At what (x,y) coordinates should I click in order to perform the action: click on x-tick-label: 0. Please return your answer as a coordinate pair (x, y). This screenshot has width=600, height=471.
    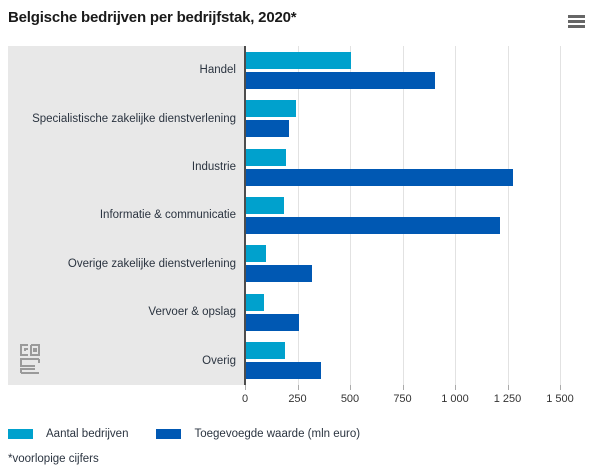
    Looking at the image, I should click on (245, 399).